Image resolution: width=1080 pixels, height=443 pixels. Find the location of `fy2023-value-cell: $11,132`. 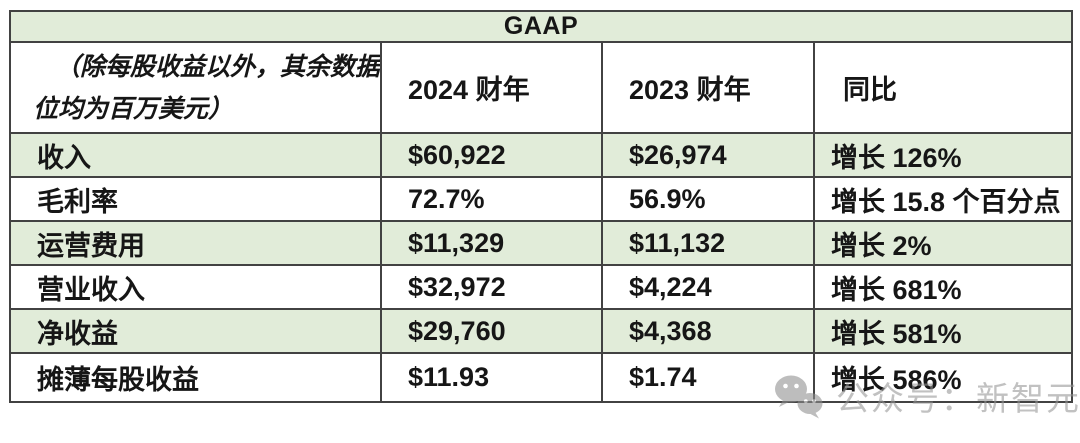

fy2023-value-cell: $11,132 is located at coordinates (708, 243).